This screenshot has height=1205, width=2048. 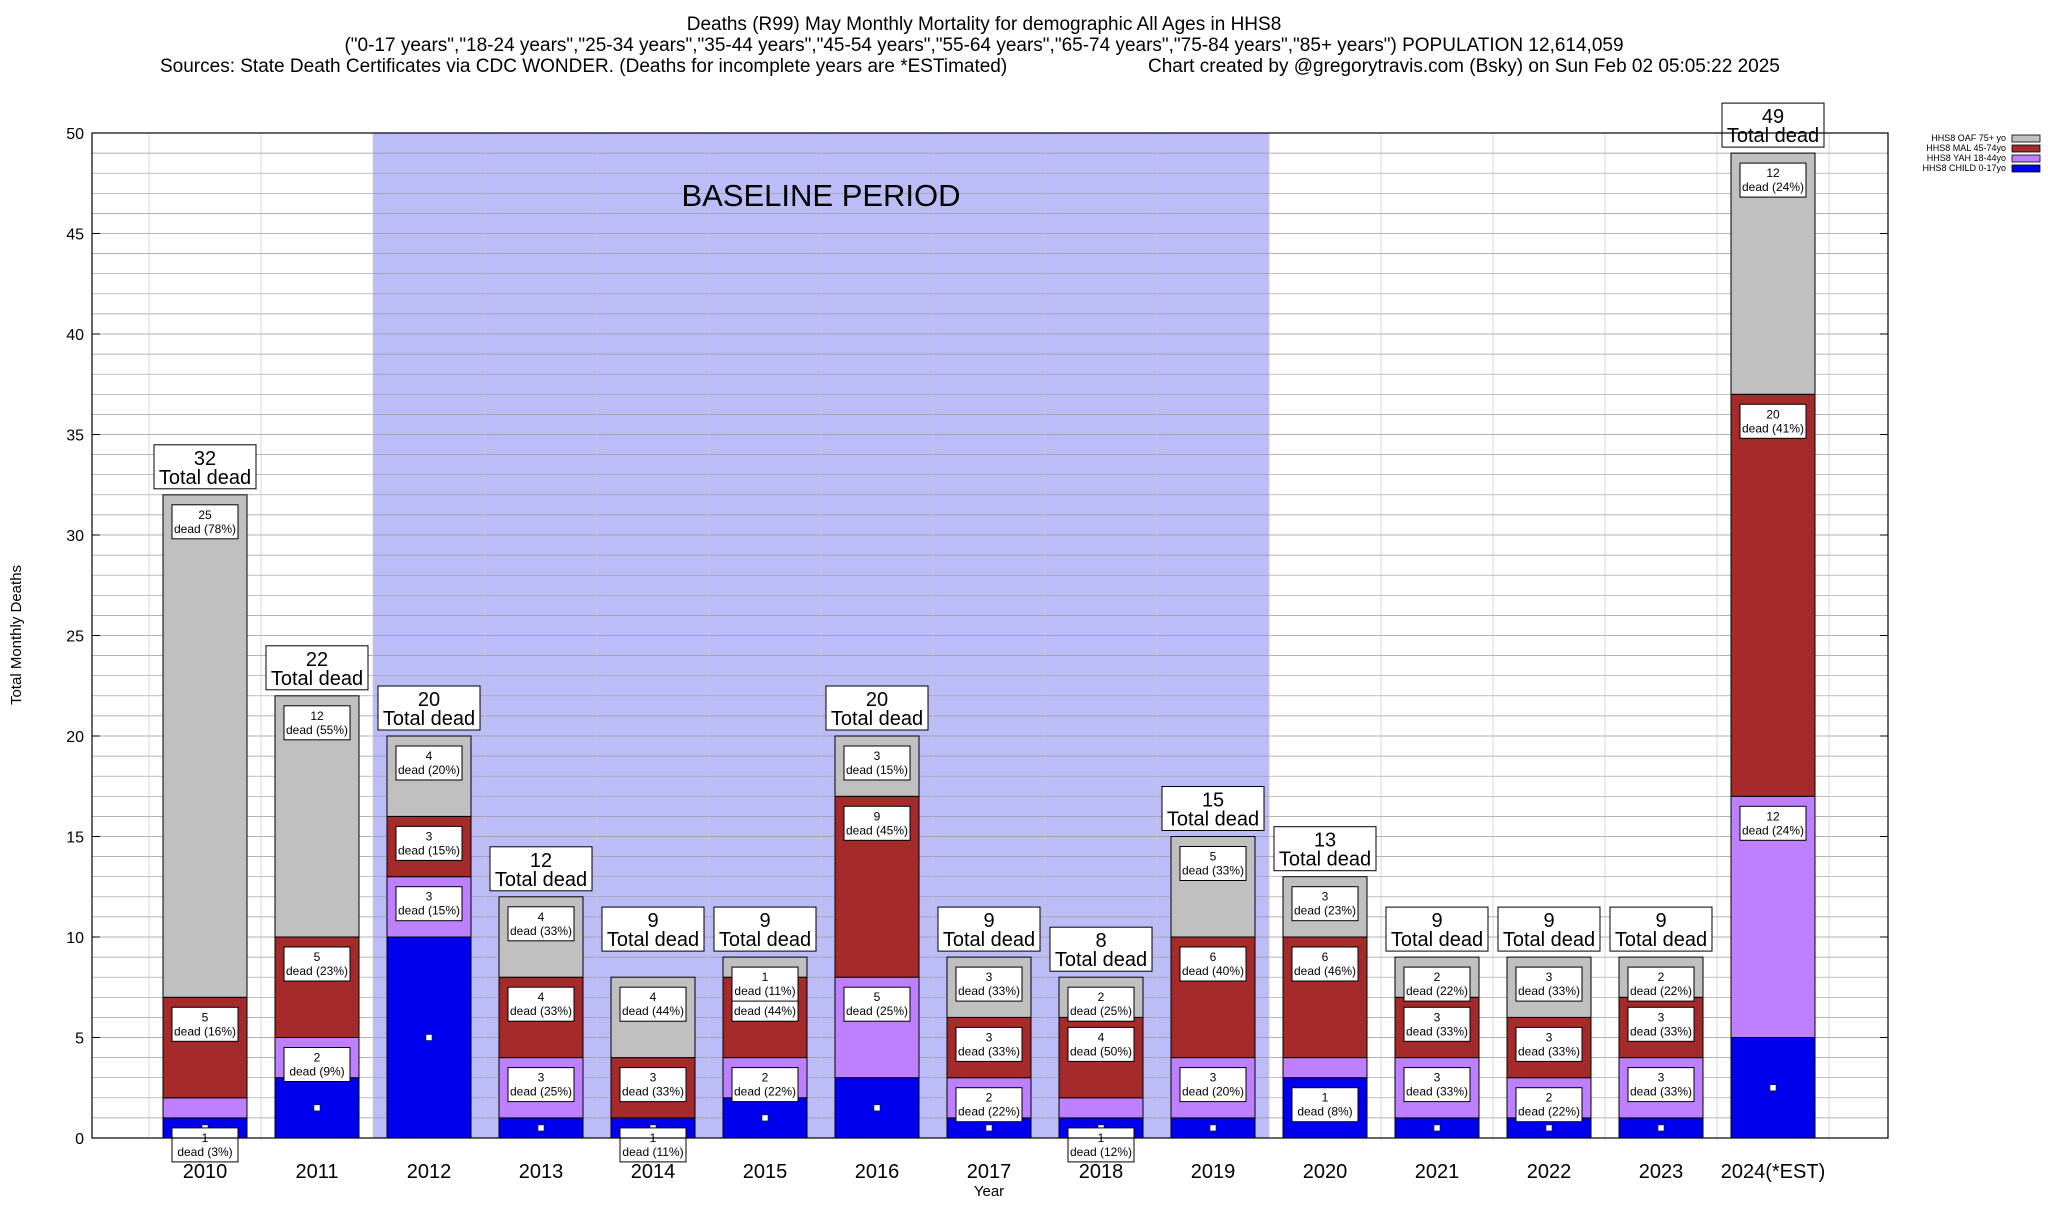 What do you see at coordinates (1213, 957) in the screenshot?
I see `segment-label-count: 6` at bounding box center [1213, 957].